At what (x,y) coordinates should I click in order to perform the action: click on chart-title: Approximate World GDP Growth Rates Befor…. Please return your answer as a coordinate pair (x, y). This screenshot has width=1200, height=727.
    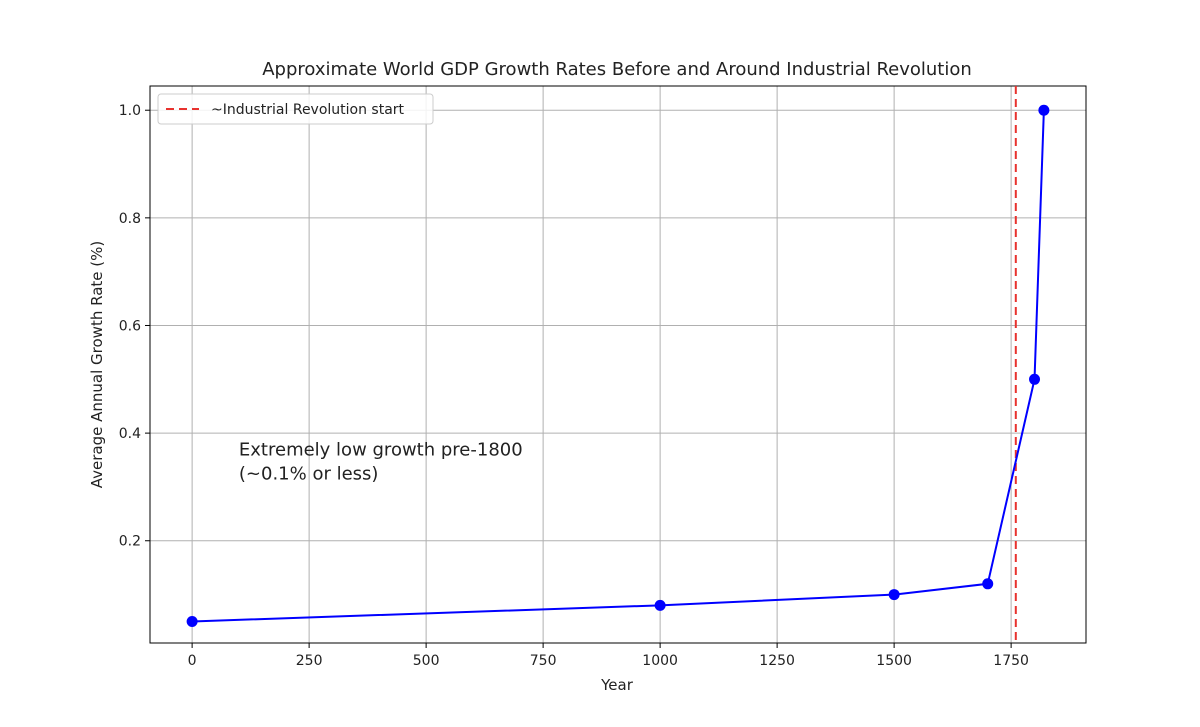
    Looking at the image, I should click on (617, 69).